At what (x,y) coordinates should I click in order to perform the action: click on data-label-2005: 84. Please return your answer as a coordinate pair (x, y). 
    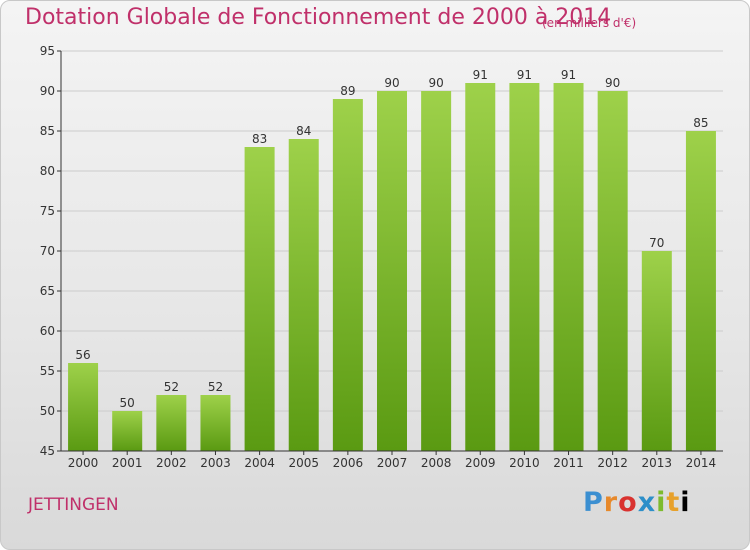
    Looking at the image, I should click on (303, 131).